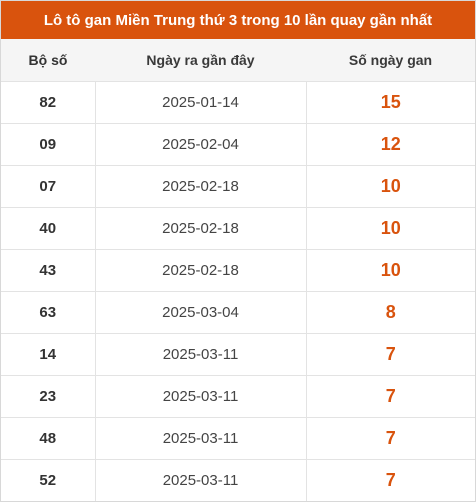 This screenshot has width=476, height=502. Describe the element at coordinates (390, 60) in the screenshot. I see `column-header-days: Số ngày gan` at that location.